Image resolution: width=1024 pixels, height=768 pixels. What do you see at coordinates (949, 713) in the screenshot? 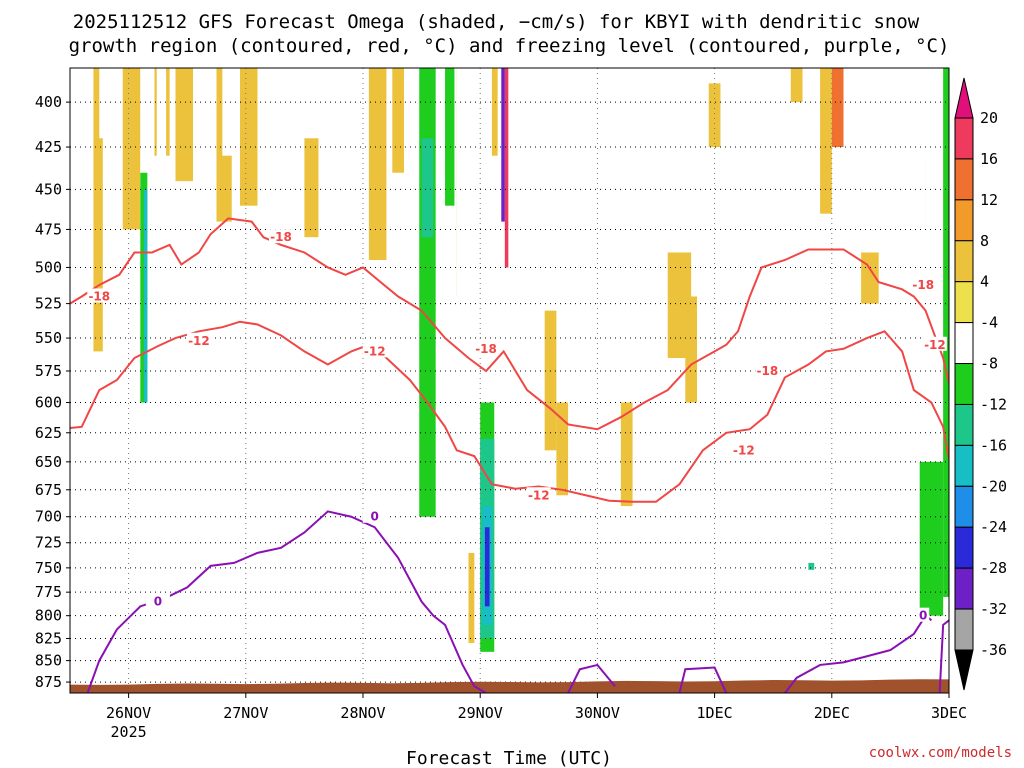
I see `xtick-label-3DEC: 3DEC` at bounding box center [949, 713].